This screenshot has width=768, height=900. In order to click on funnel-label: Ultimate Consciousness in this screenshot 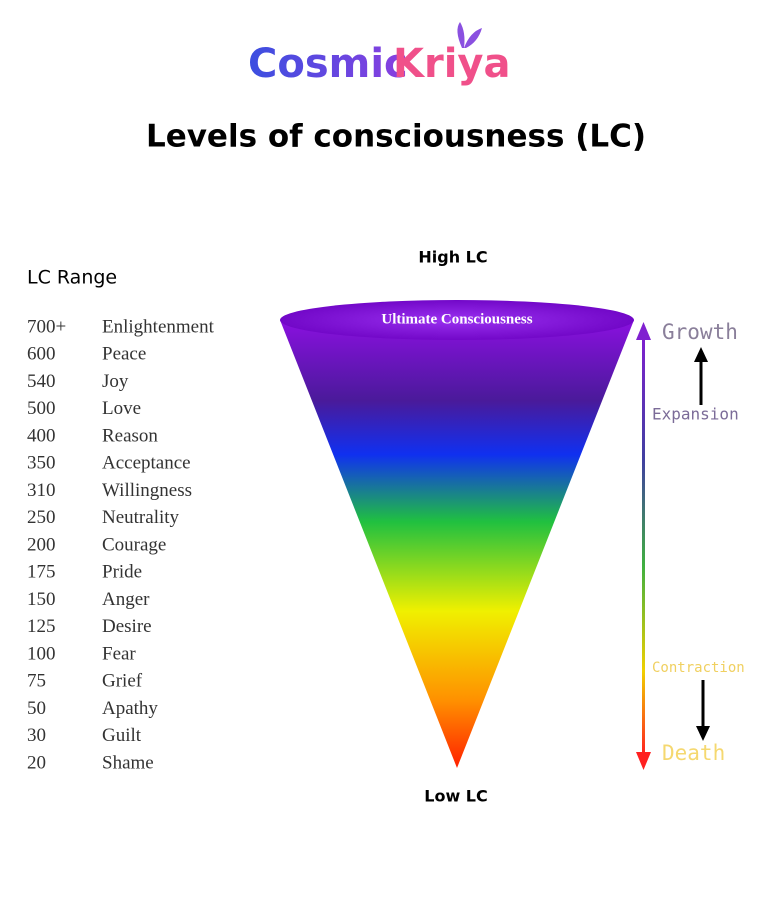, I will do `click(456, 319)`.